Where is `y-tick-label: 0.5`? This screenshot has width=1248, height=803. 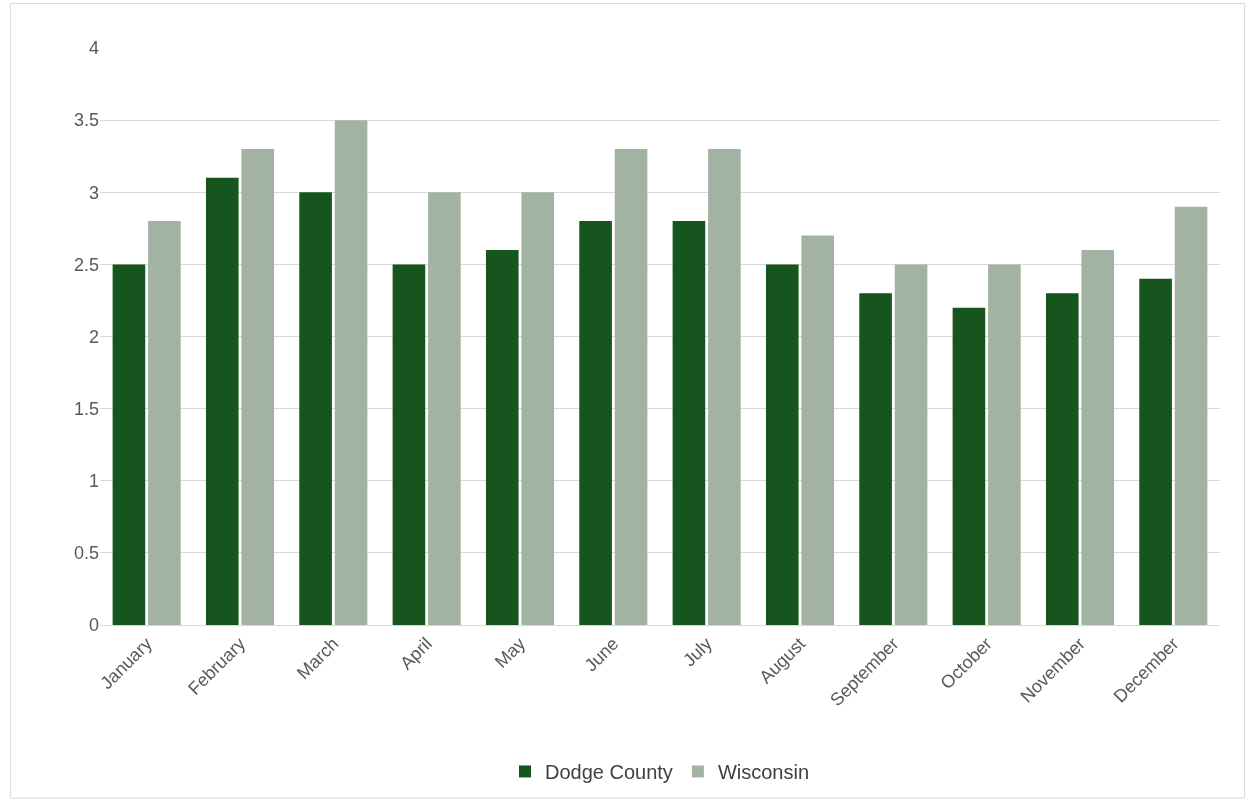 y-tick-label: 0.5 is located at coordinates (86, 553).